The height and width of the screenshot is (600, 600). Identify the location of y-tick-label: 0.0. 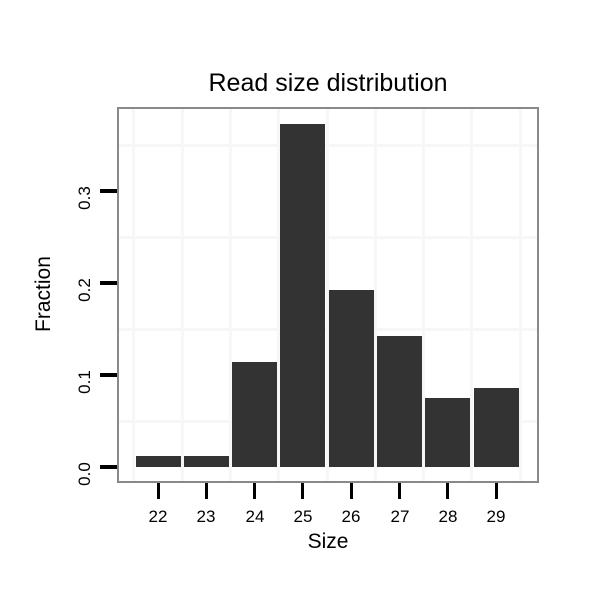
(84, 474).